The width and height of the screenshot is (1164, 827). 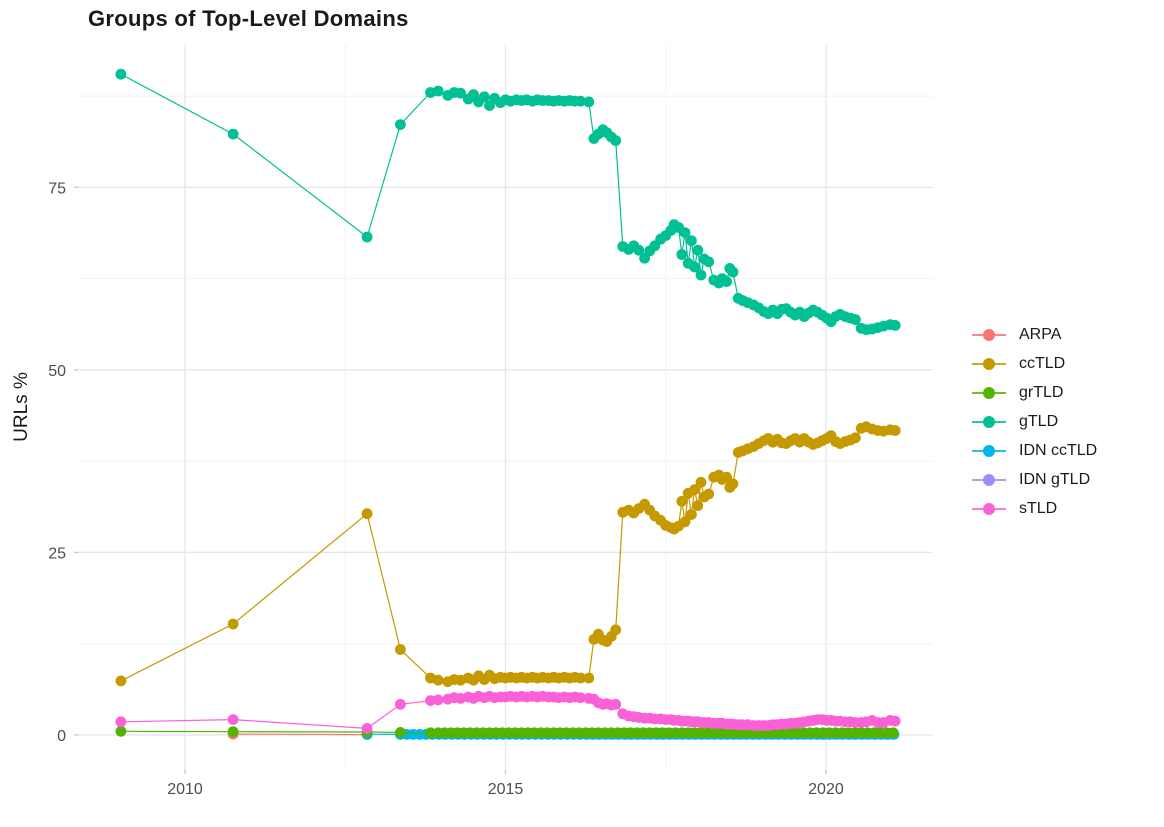 I want to click on legend-item-stld: sTLD, so click(x=1034, y=508).